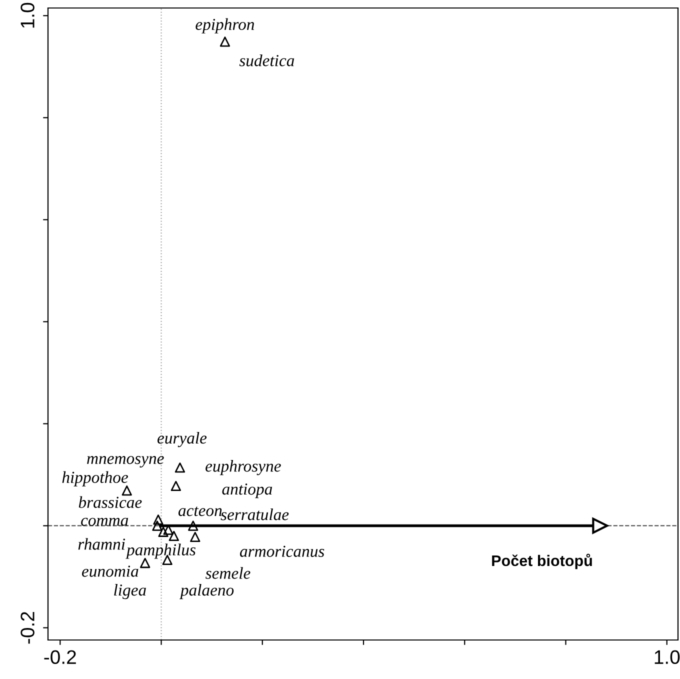  Describe the element at coordinates (266, 60) in the screenshot. I see `annotation: sudetica` at that location.